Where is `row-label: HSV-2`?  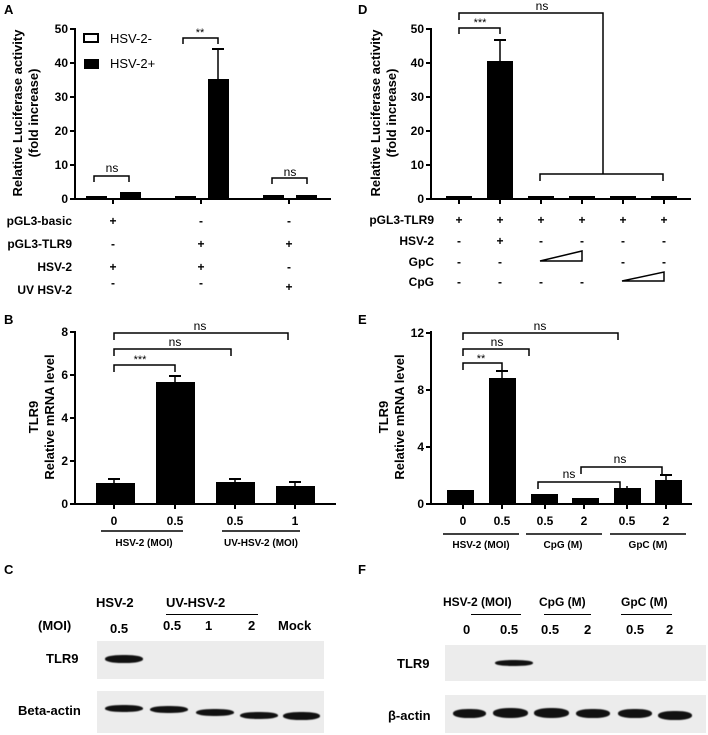 row-label: HSV-2 is located at coordinates (416, 241).